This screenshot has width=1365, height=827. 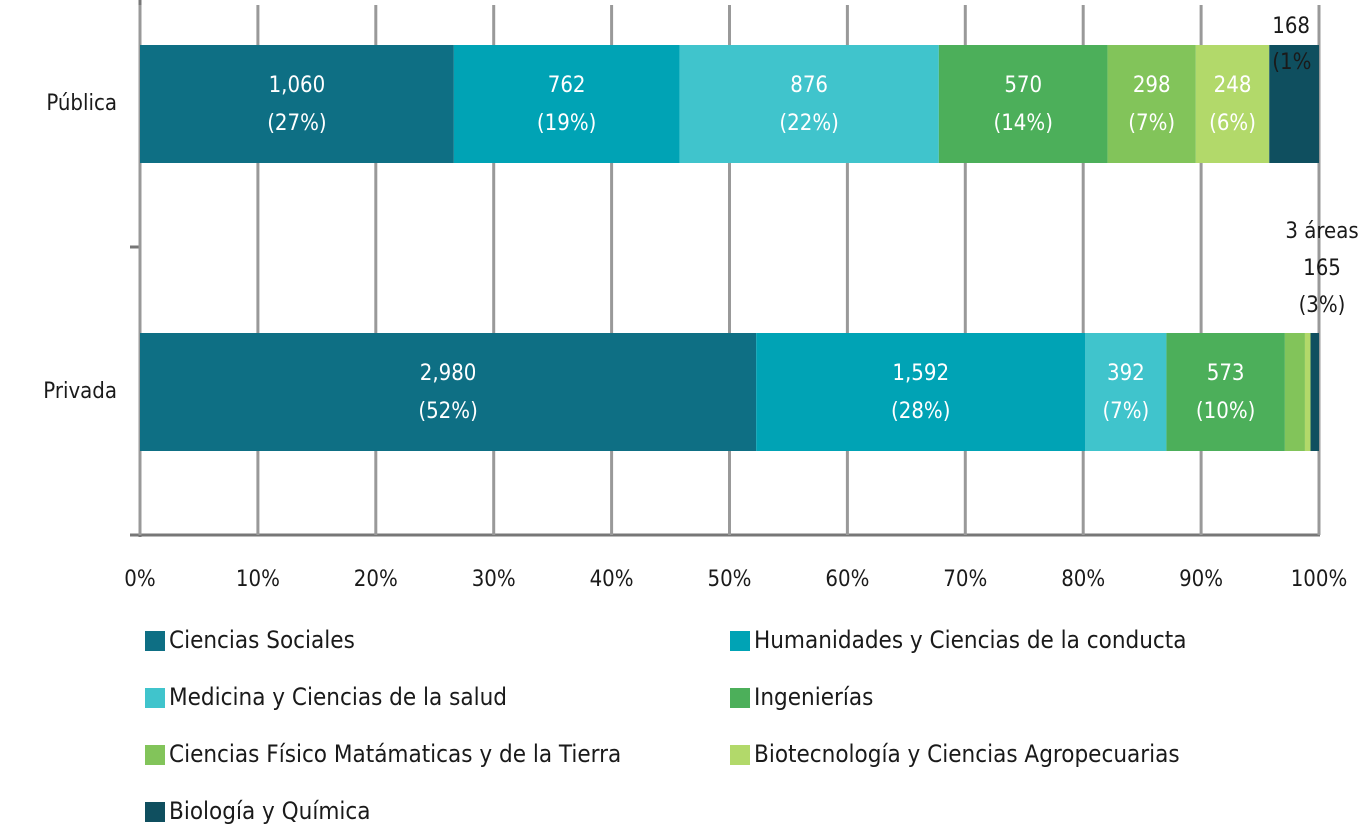 What do you see at coordinates (338, 697) in the screenshot?
I see `legend-label: Medicina y Ciencias de la salud` at bounding box center [338, 697].